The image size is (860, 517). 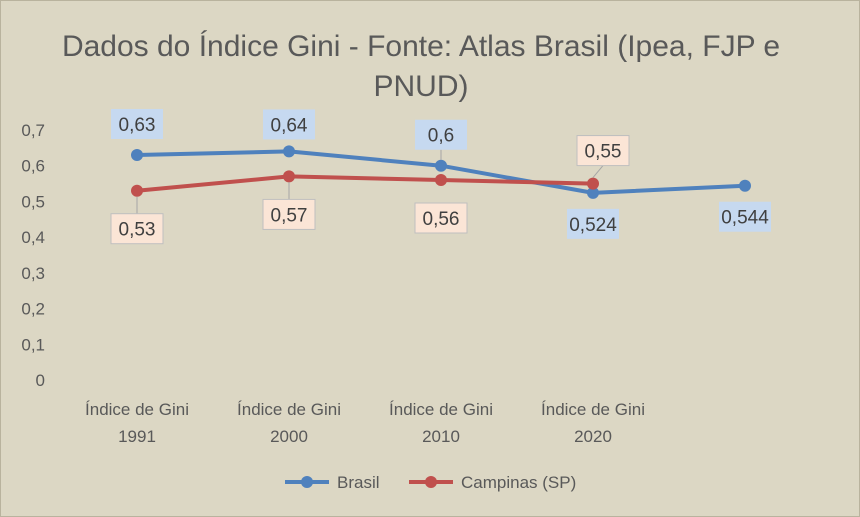 I want to click on x-tick-label: 2000, so click(x=289, y=436).